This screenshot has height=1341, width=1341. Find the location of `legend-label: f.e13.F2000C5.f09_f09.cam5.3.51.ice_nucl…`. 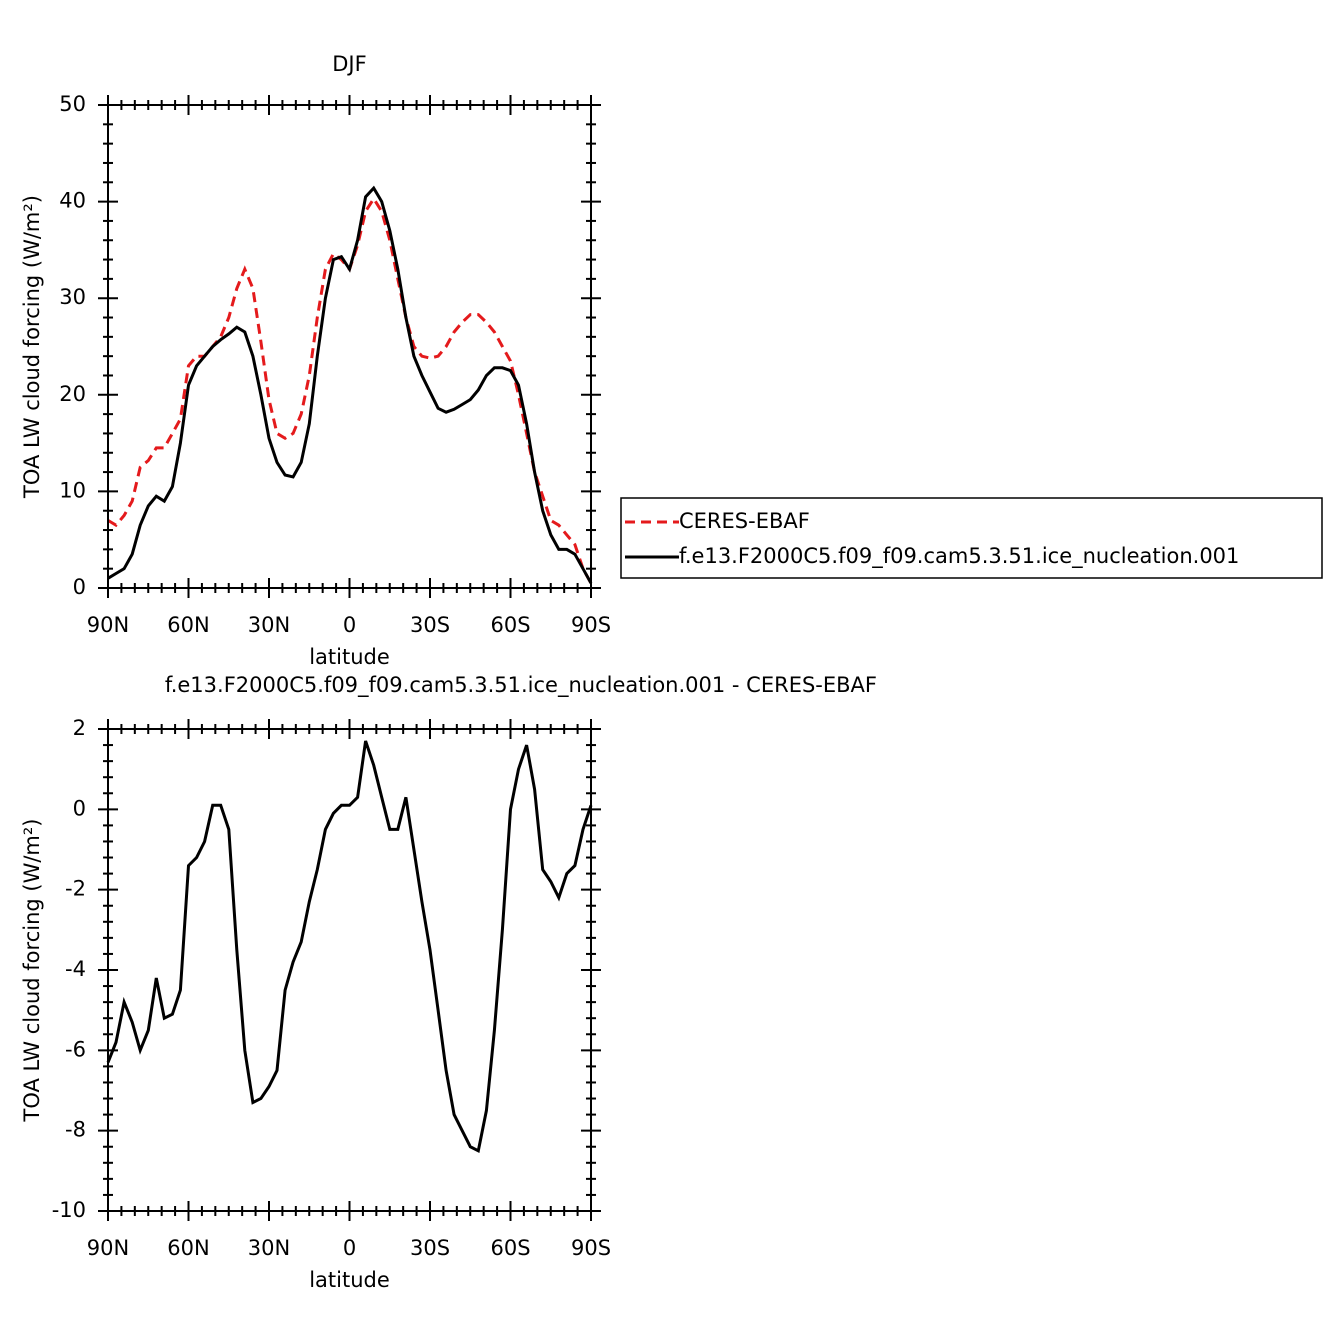

legend-label: f.e13.F2000C5.f09_f09.cam5.3.51.ice_nucl… is located at coordinates (959, 556).